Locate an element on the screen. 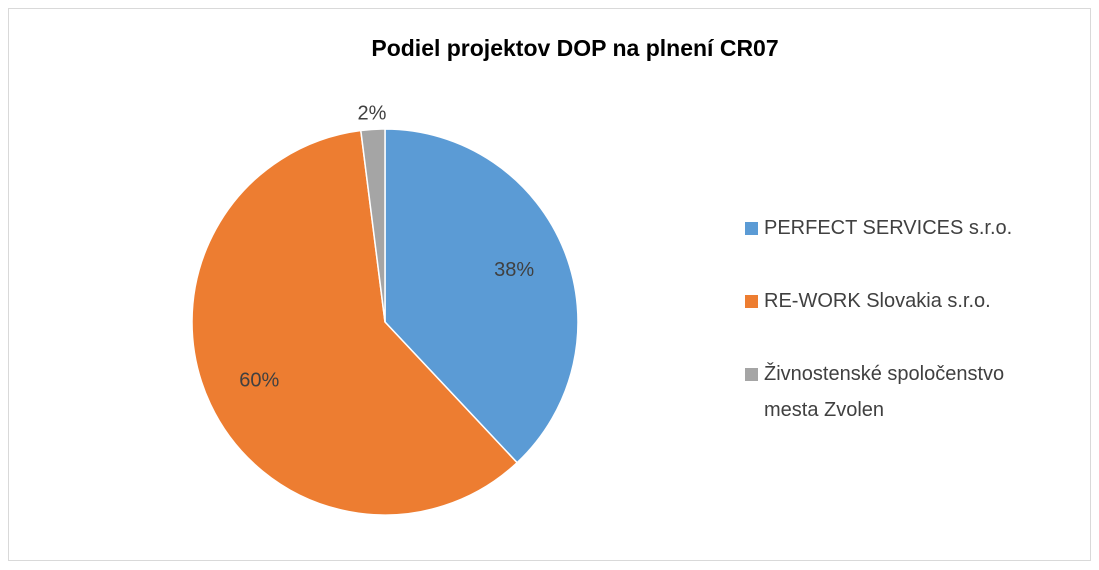  legend-label: Živnostenské spoločenstvo mesta Zvolen is located at coordinates (884, 392).